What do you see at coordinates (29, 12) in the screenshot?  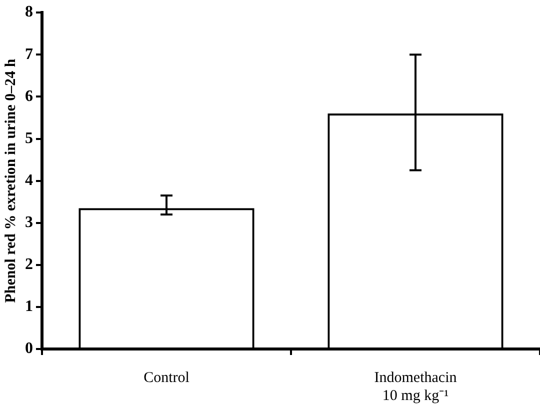 I see `y-tick-label: 8` at bounding box center [29, 12].